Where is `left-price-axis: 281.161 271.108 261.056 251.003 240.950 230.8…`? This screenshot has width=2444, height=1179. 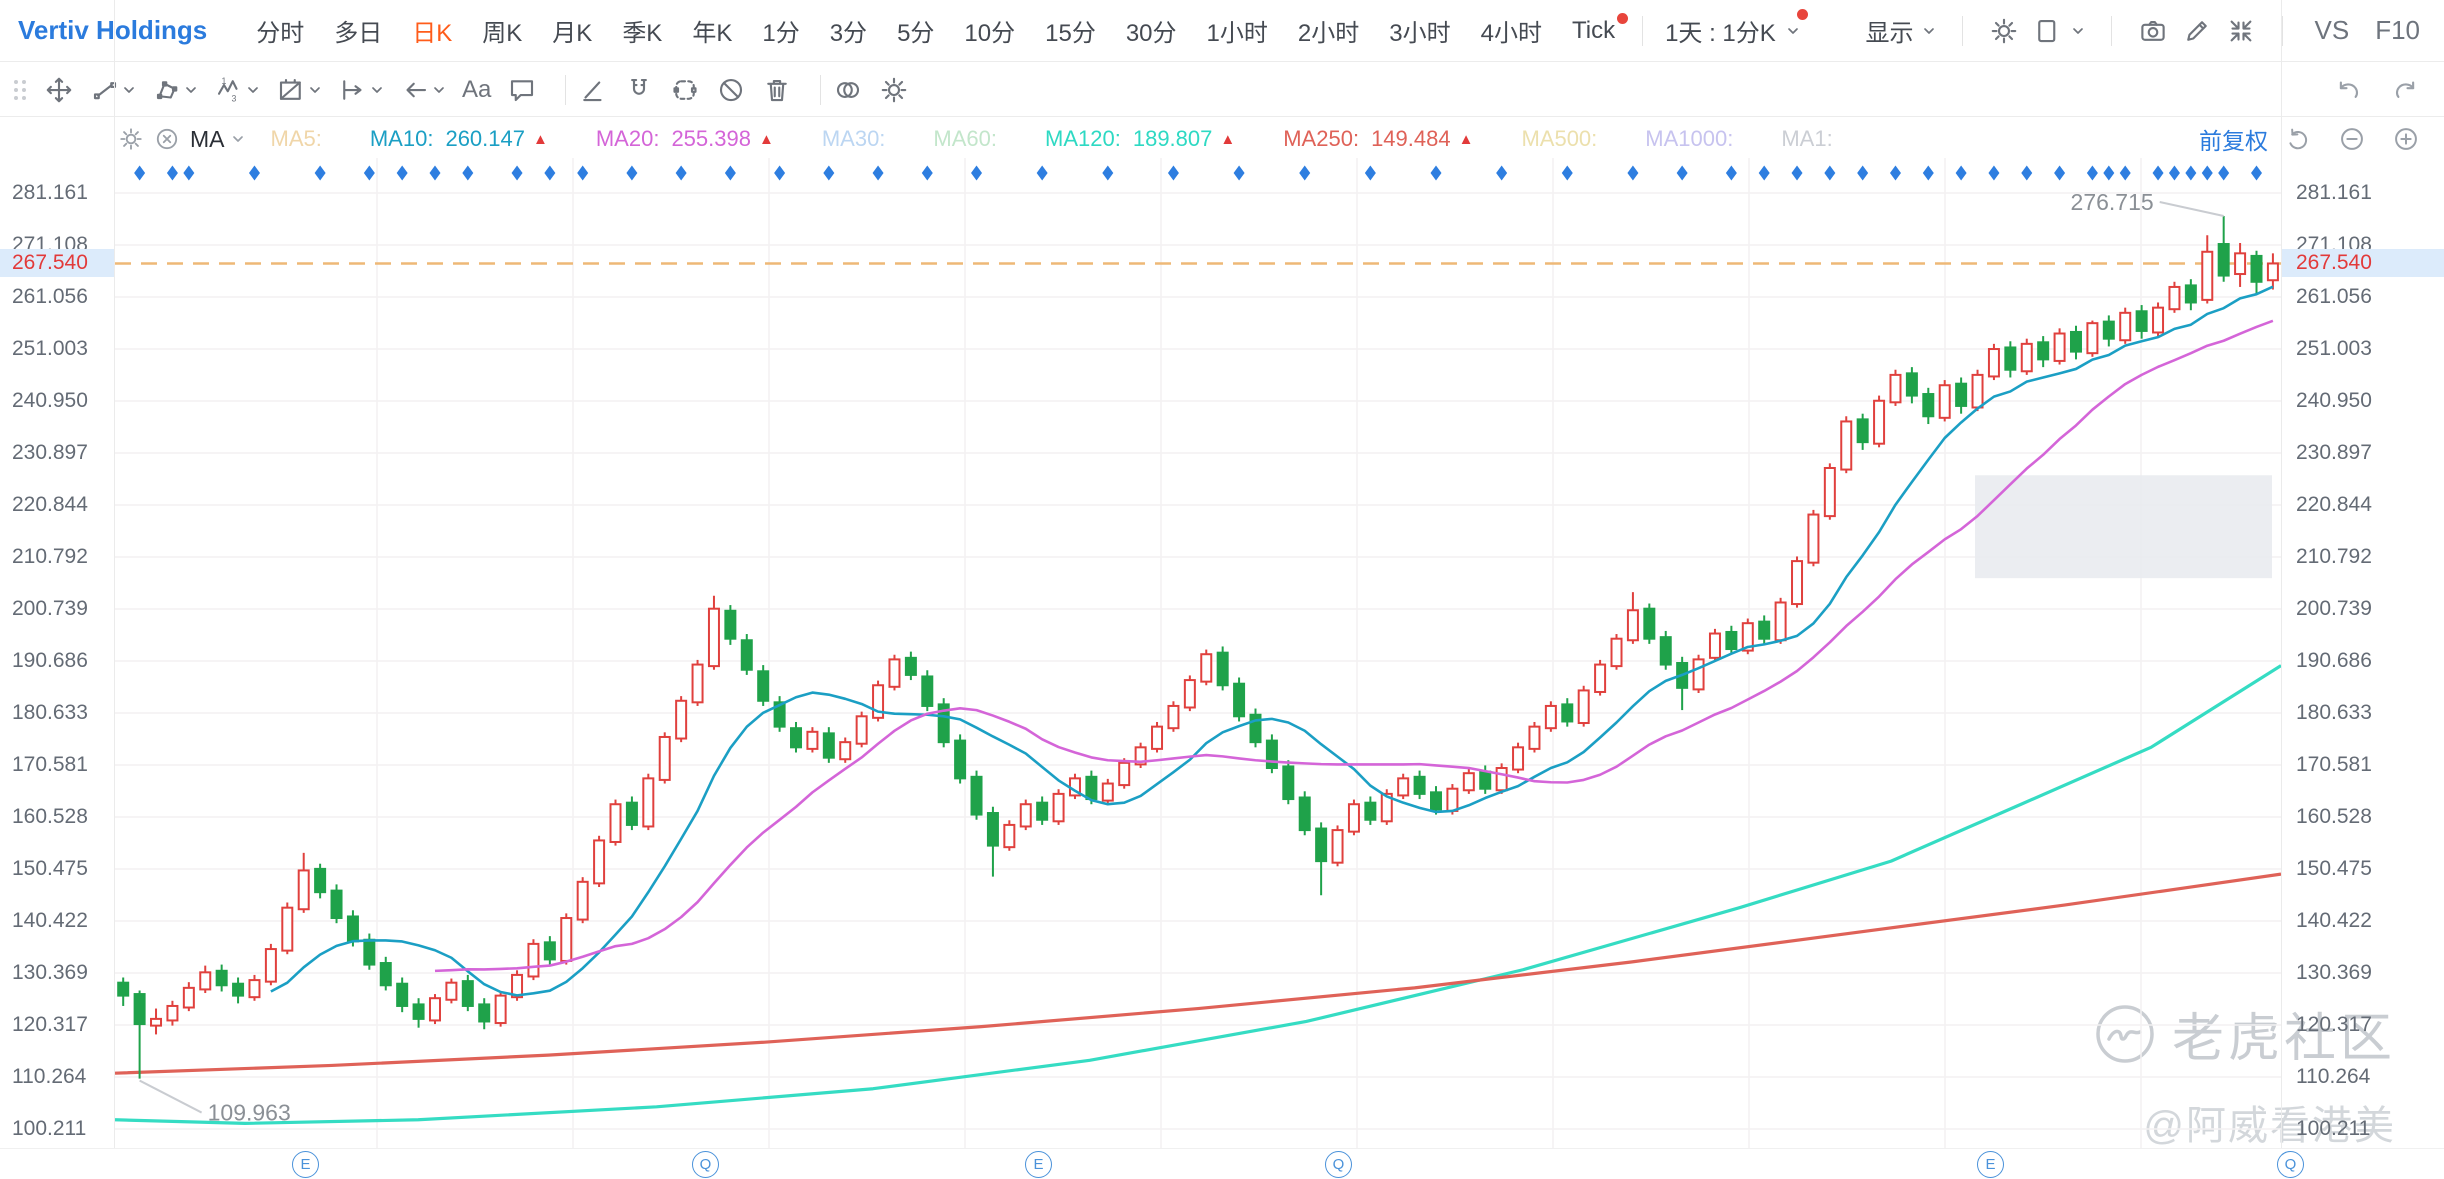 left-price-axis: 281.161 271.108 261.056 251.003 240.950 230.8… is located at coordinates (57, 574).